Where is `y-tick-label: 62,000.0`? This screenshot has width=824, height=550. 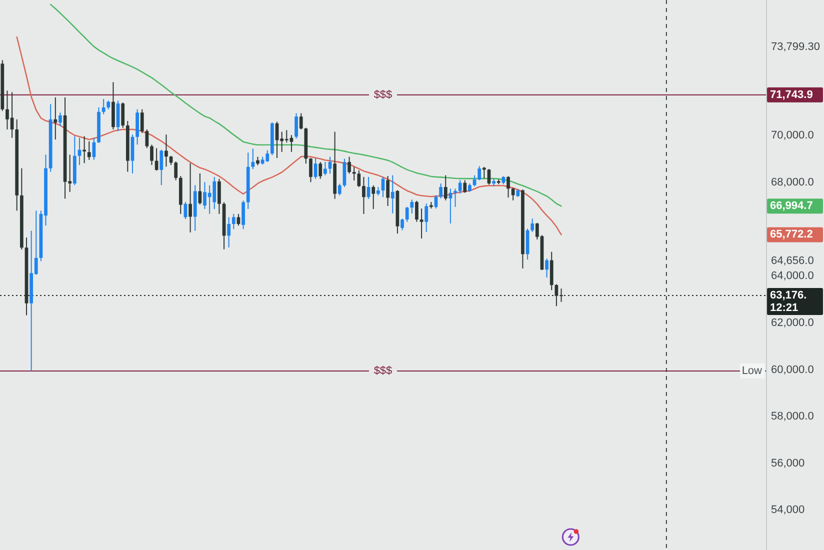 y-tick-label: 62,000.0 is located at coordinates (792, 322).